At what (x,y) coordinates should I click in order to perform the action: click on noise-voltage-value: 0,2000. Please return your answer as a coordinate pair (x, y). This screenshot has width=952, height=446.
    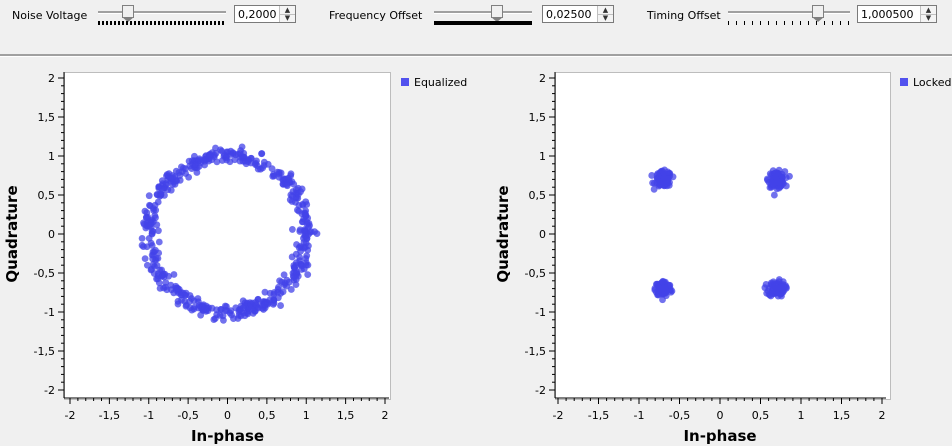
    Looking at the image, I should click on (257, 14).